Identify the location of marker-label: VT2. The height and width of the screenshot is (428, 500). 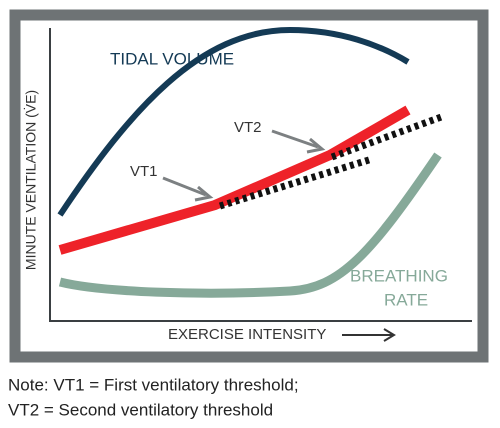
(248, 127).